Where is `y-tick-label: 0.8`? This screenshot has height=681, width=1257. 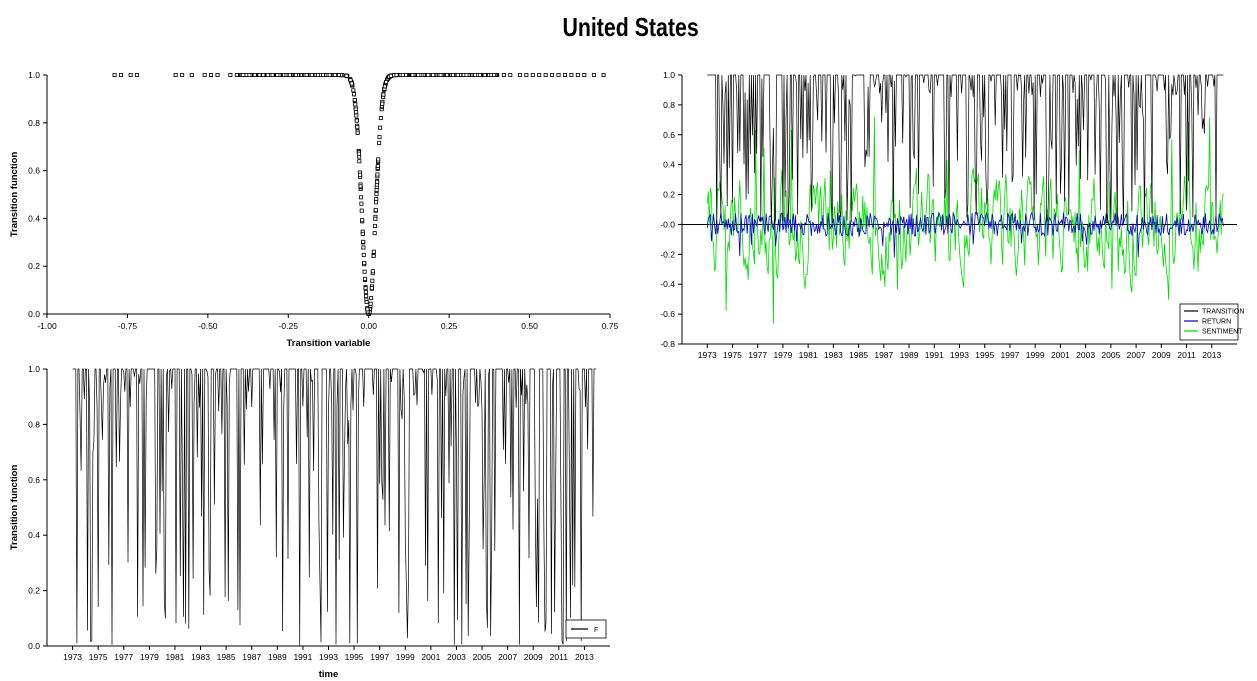 y-tick-label: 0.8 is located at coordinates (669, 105).